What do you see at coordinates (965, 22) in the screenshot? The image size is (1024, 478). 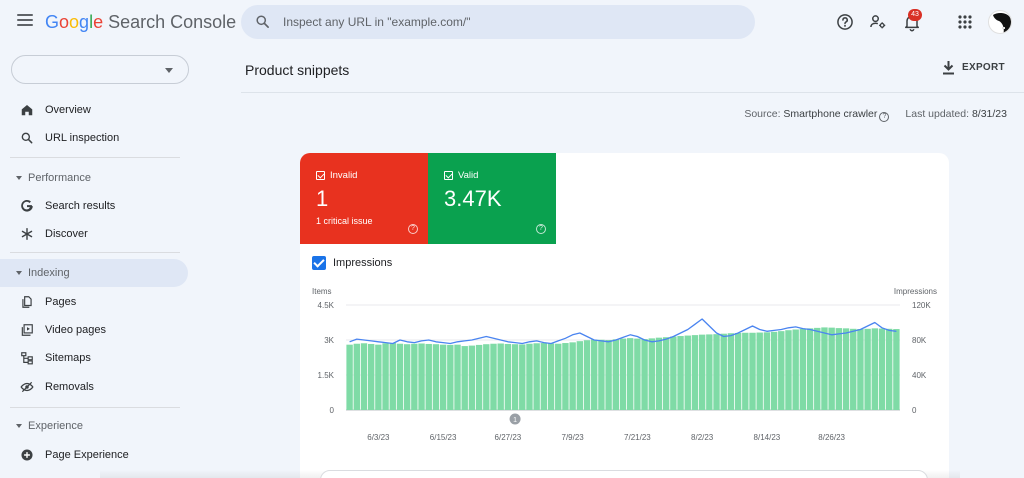 I see `apps-grid-icon` at bounding box center [965, 22].